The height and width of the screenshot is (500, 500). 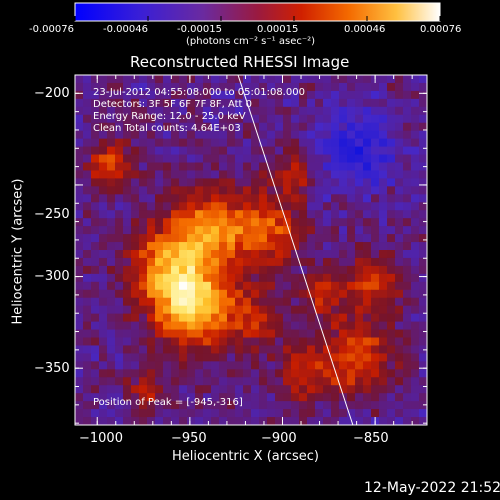 I want to click on y-axis-label: Heliocentric Y (arcsec), so click(x=18, y=251).